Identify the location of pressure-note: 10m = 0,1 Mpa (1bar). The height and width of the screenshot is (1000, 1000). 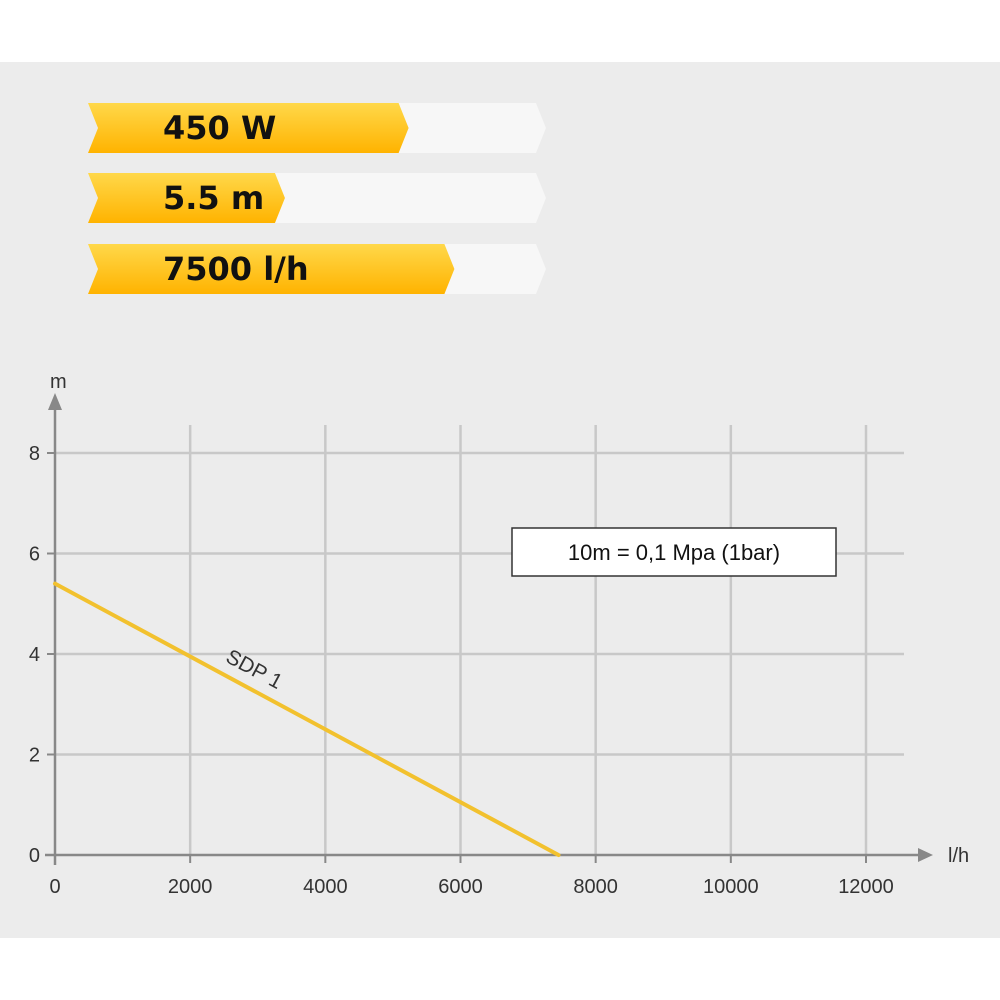
(674, 552).